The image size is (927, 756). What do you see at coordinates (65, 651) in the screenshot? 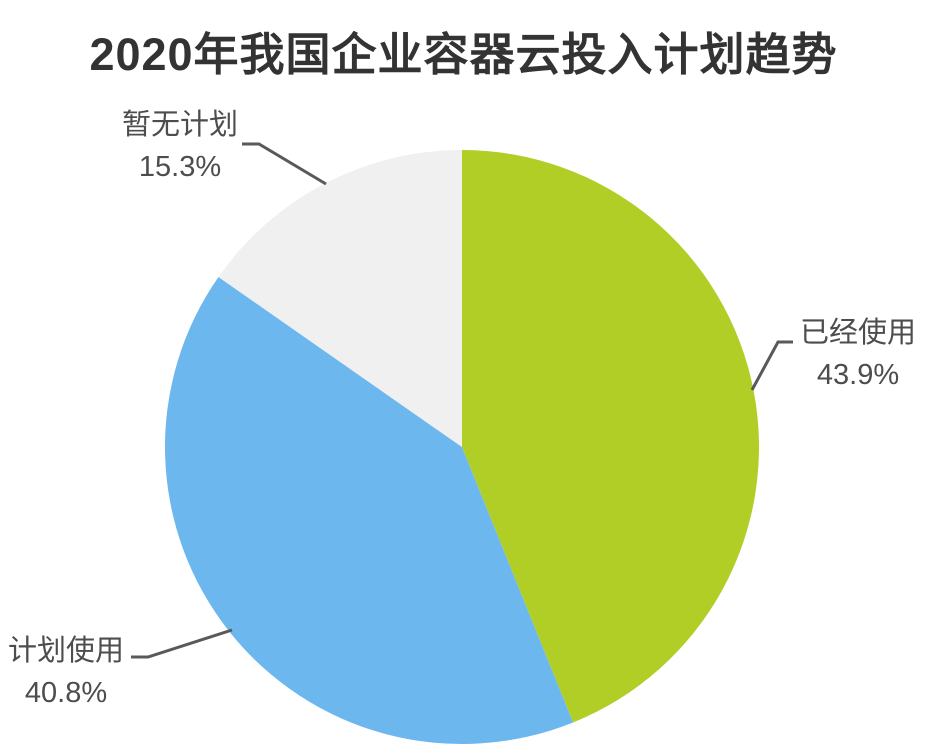
I see `slice-label-name: 计划使用` at bounding box center [65, 651].